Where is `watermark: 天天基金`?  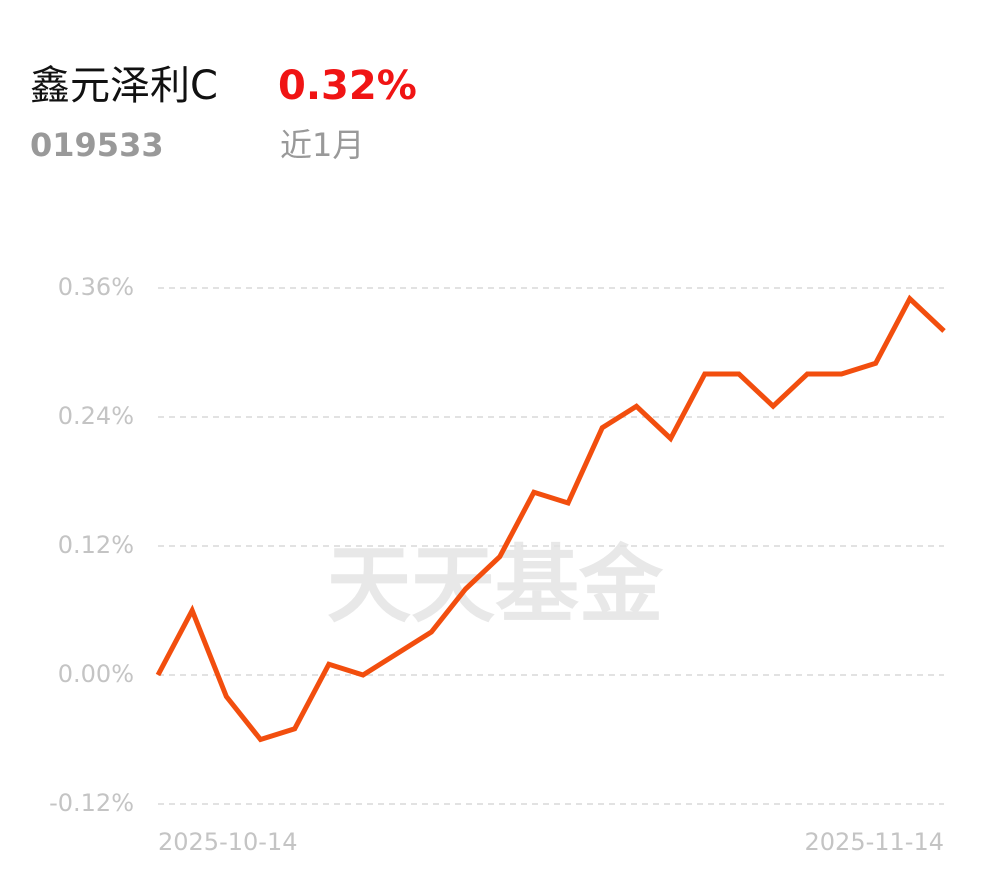
watermark: 天天基金 is located at coordinates (495, 584).